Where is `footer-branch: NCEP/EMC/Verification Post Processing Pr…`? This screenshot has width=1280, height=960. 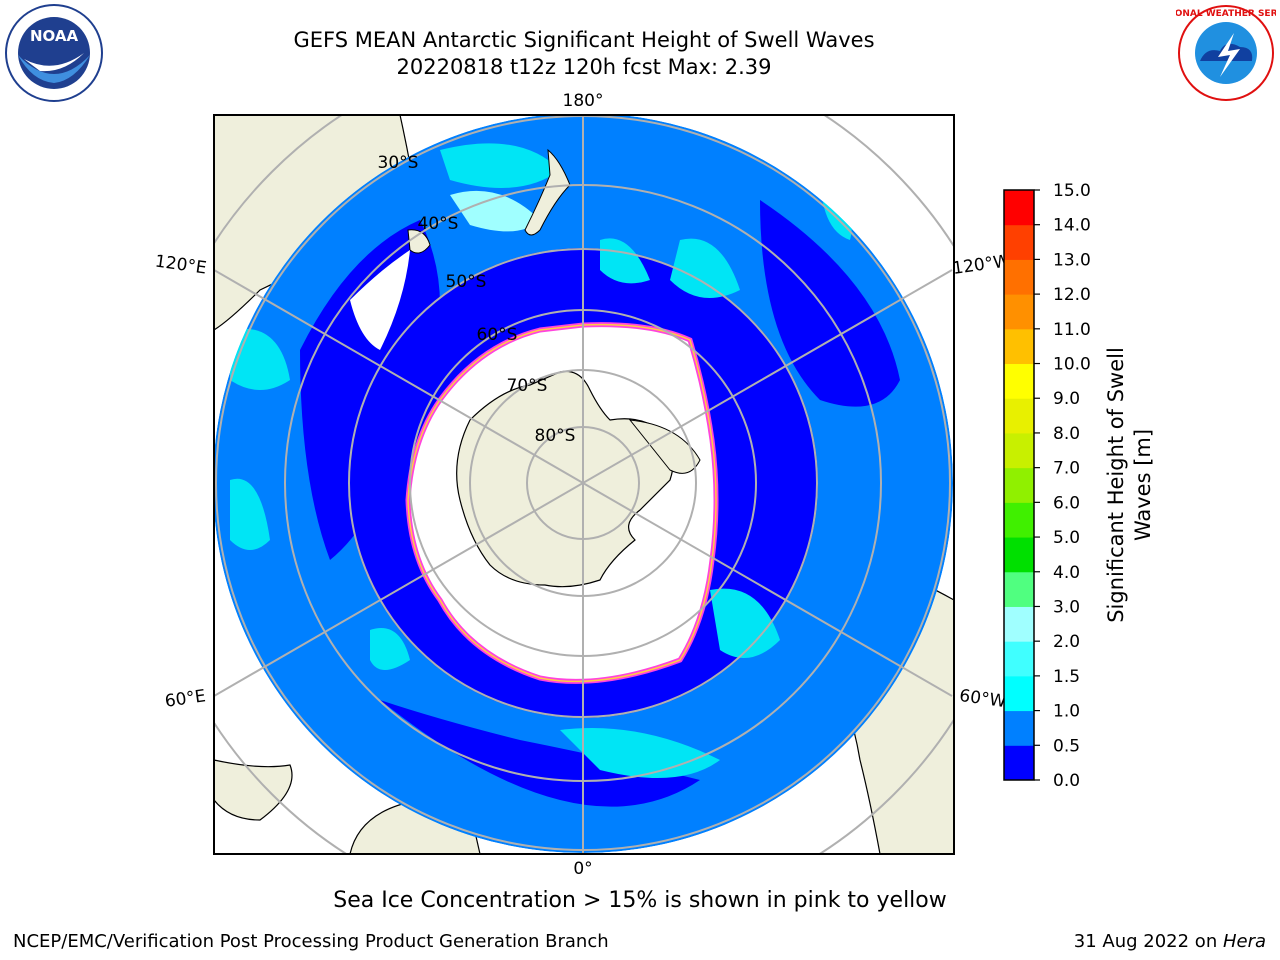
footer-branch: NCEP/EMC/Verification Post Processing Pr… is located at coordinates (311, 941).